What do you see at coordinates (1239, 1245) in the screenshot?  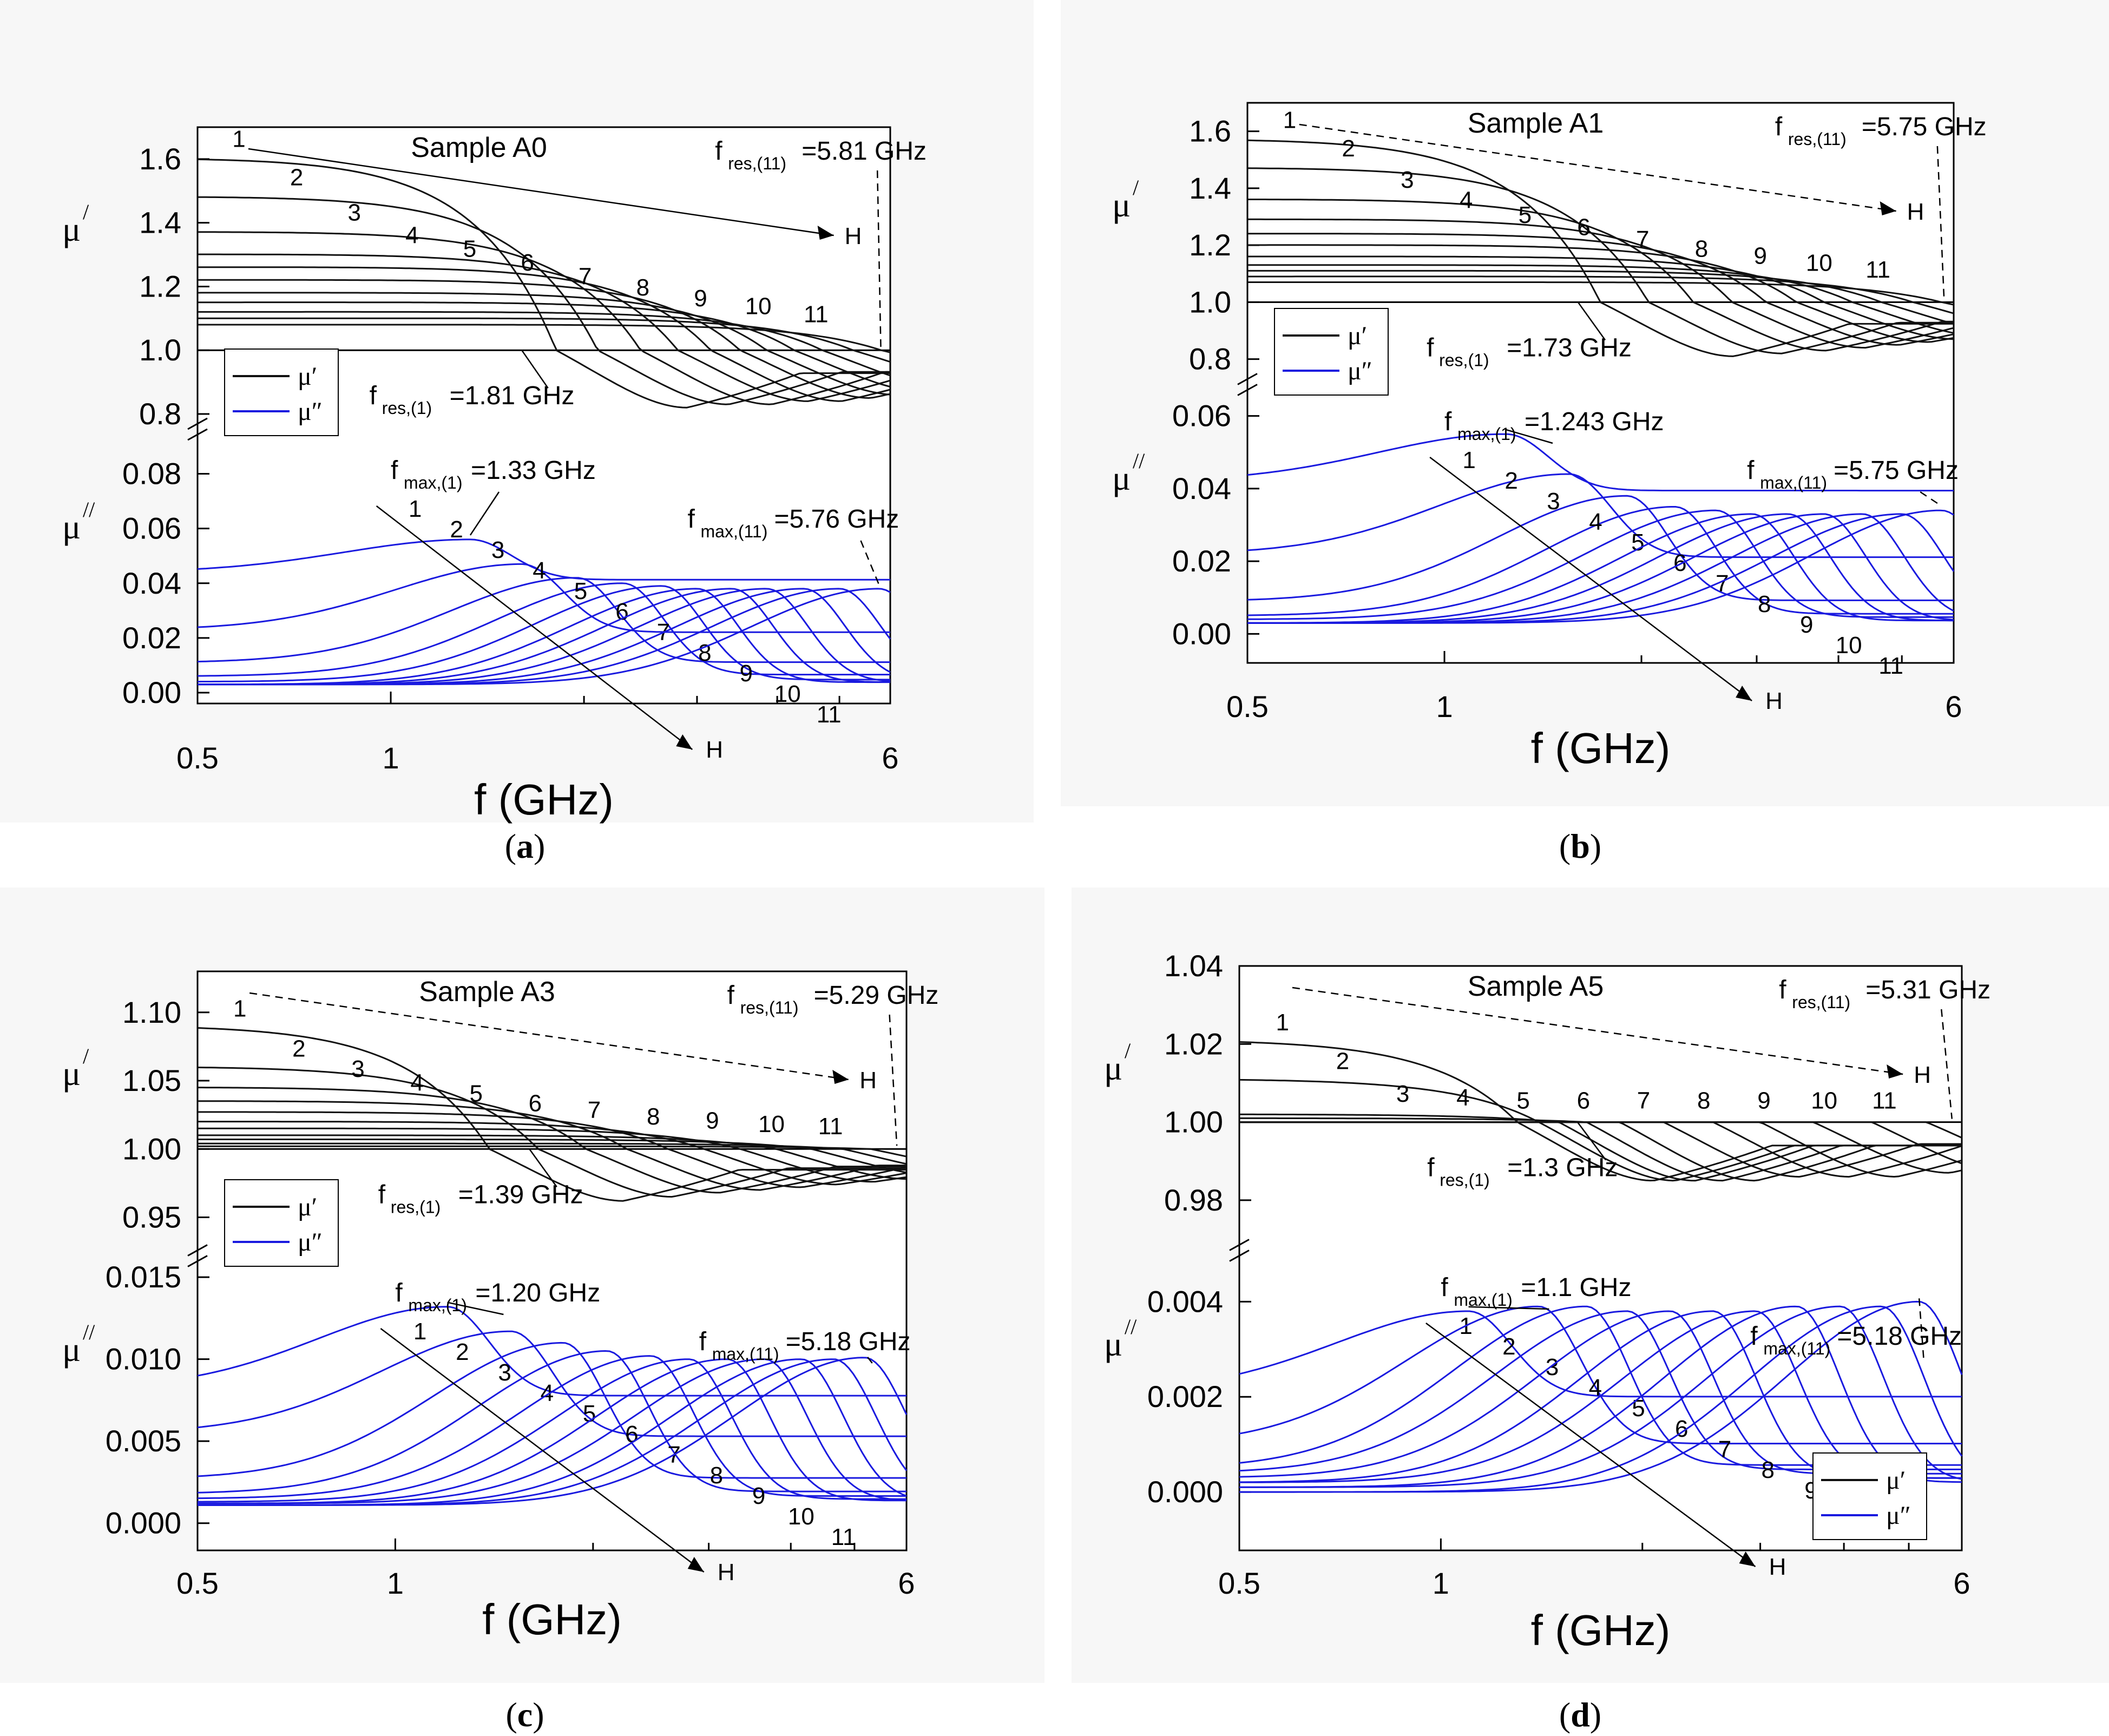 I see `axis-break-mark` at bounding box center [1239, 1245].